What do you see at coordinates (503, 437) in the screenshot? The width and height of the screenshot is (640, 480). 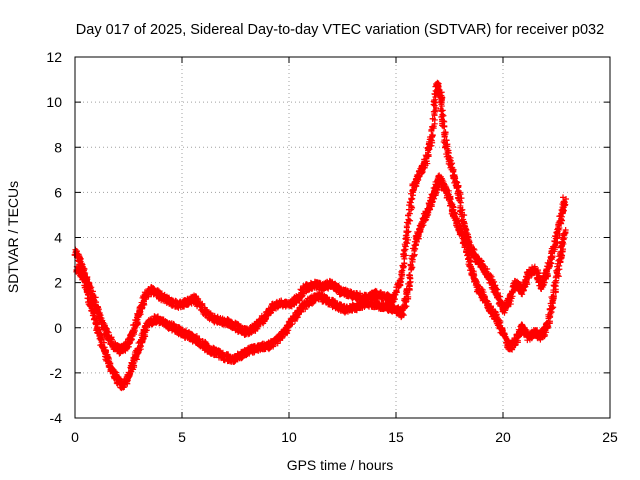 I see `x-tick-label: 20` at bounding box center [503, 437].